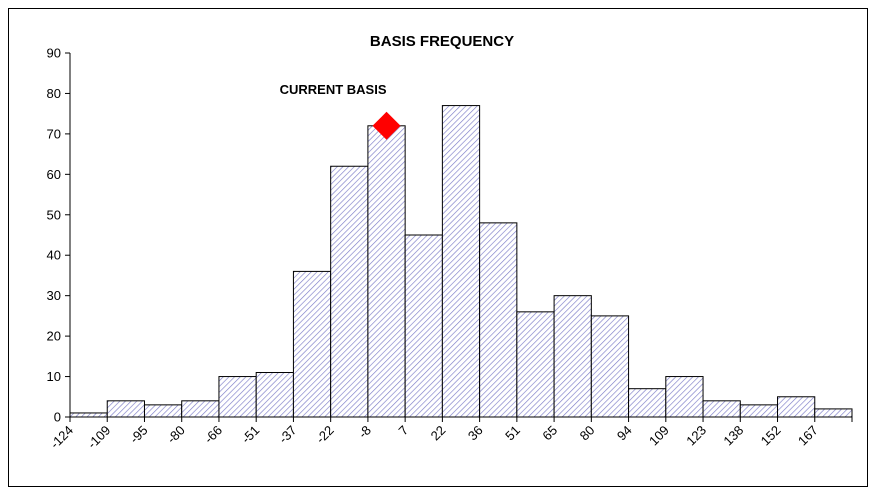 The image size is (876, 500). What do you see at coordinates (54, 214) in the screenshot?
I see `y-tick-label: 50` at bounding box center [54, 214].